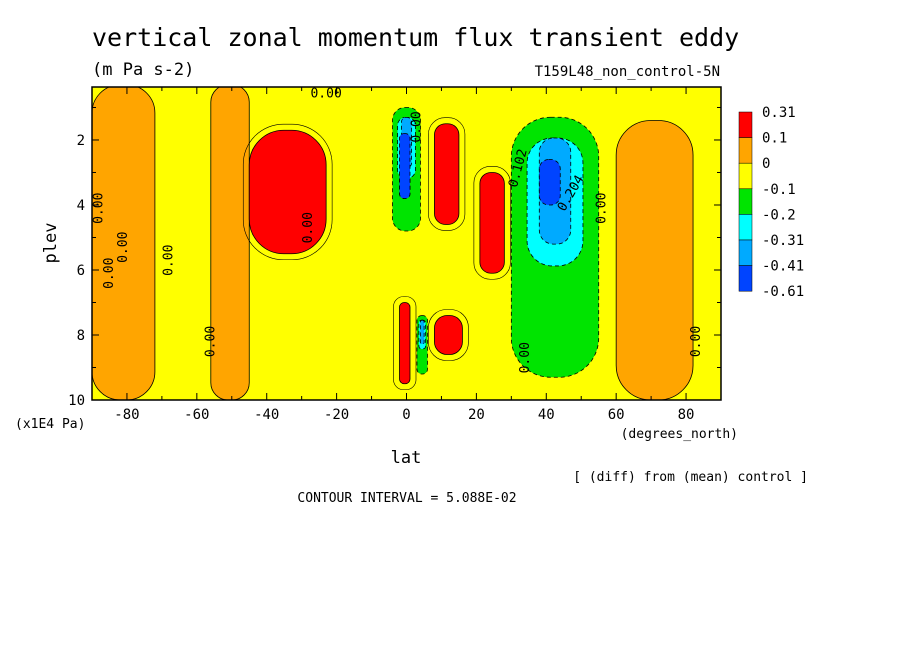 The height and width of the screenshot is (654, 904). I want to click on y-tick-label: 2, so click(81, 141).